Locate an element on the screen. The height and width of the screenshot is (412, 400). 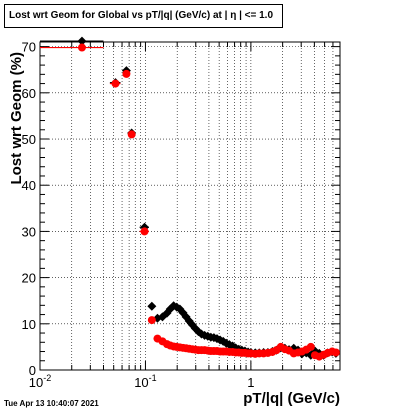
y-tick-label: 50 is located at coordinates (29, 139).